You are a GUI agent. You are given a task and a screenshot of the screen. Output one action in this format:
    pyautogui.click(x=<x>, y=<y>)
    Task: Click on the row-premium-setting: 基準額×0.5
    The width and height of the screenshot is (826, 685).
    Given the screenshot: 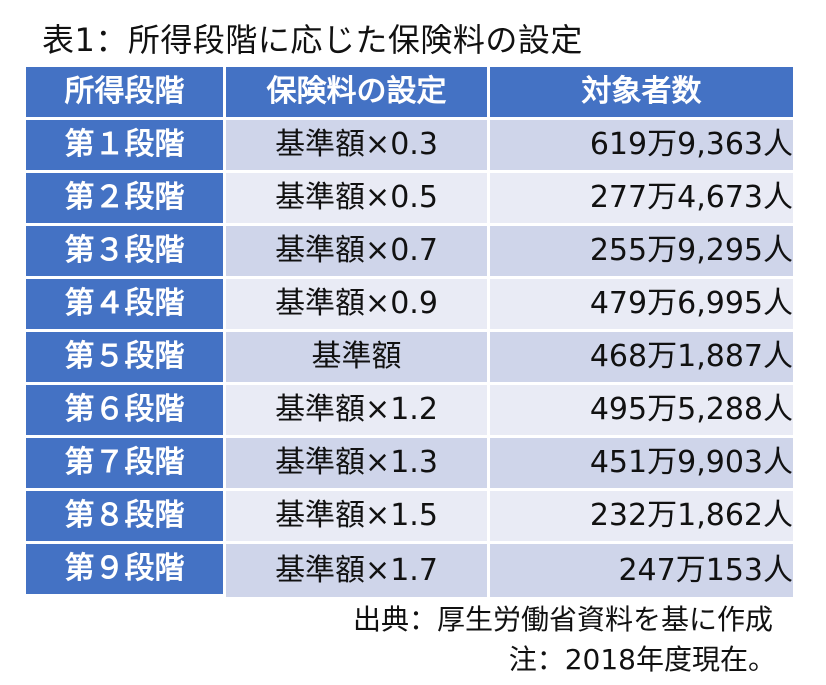 What is the action you would take?
    pyautogui.click(x=358, y=199)
    